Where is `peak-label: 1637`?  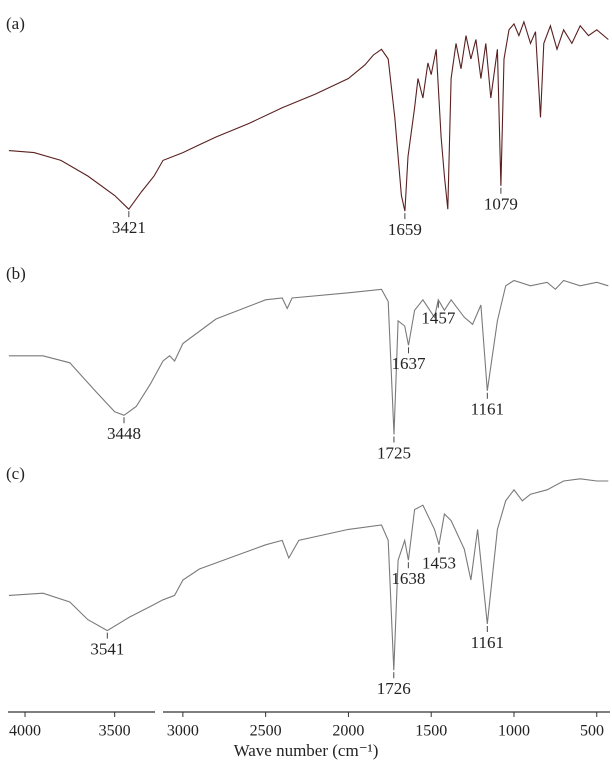
peak-label: 1637 is located at coordinates (409, 363).